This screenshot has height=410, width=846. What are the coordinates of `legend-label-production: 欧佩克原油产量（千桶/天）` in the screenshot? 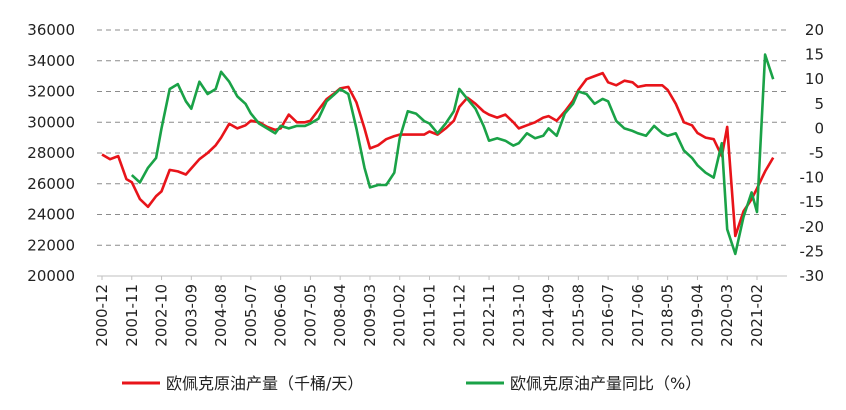 It's located at (264, 383).